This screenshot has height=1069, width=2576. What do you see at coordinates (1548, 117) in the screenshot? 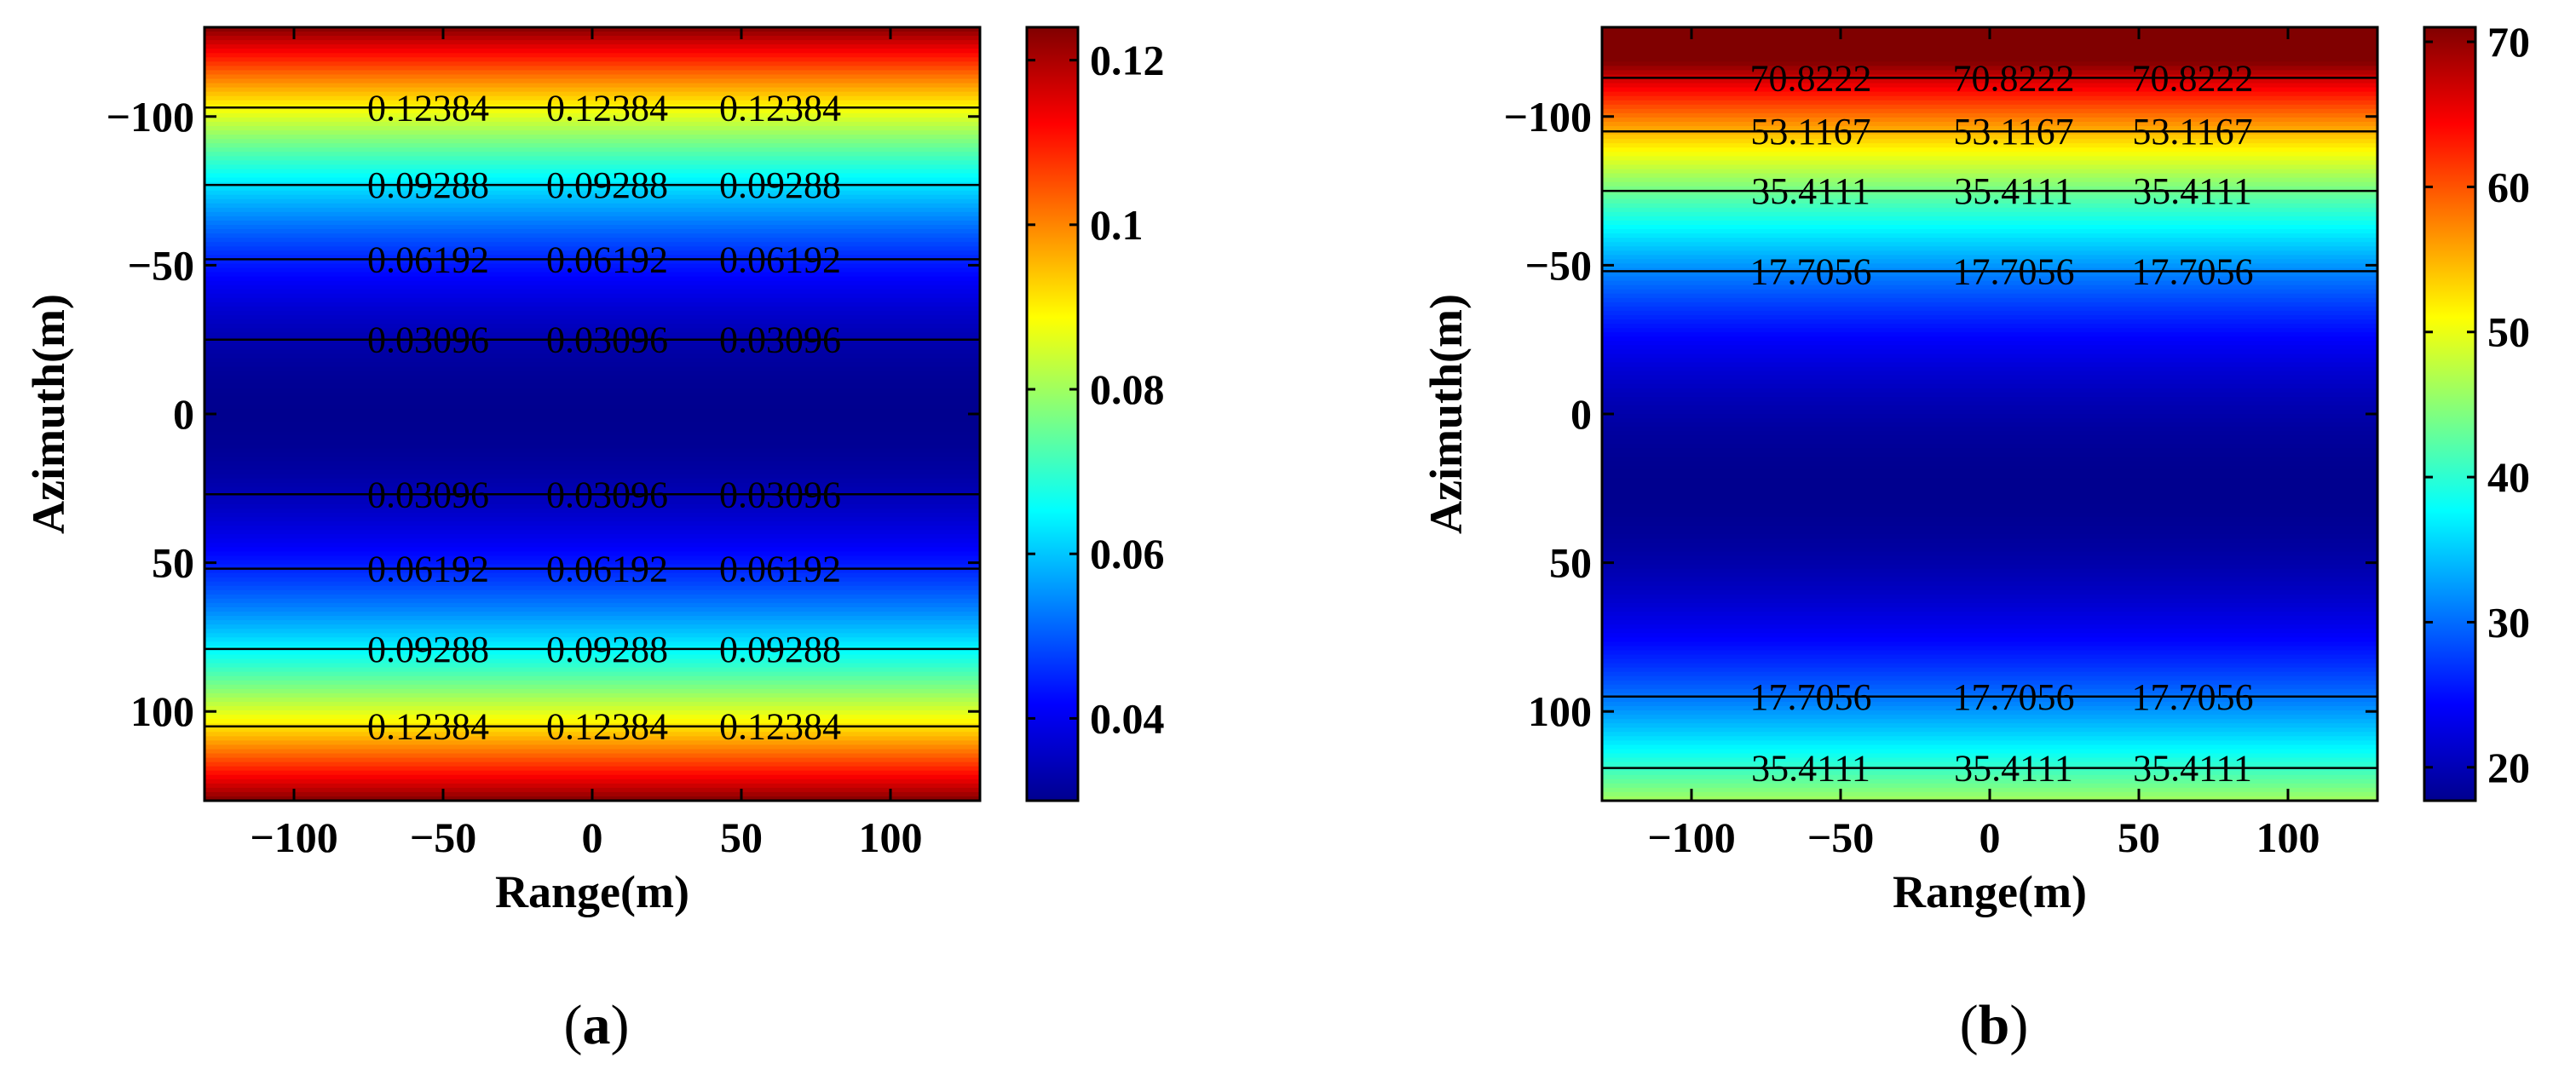
I see `y-tick-label: −100` at bounding box center [1548, 117].